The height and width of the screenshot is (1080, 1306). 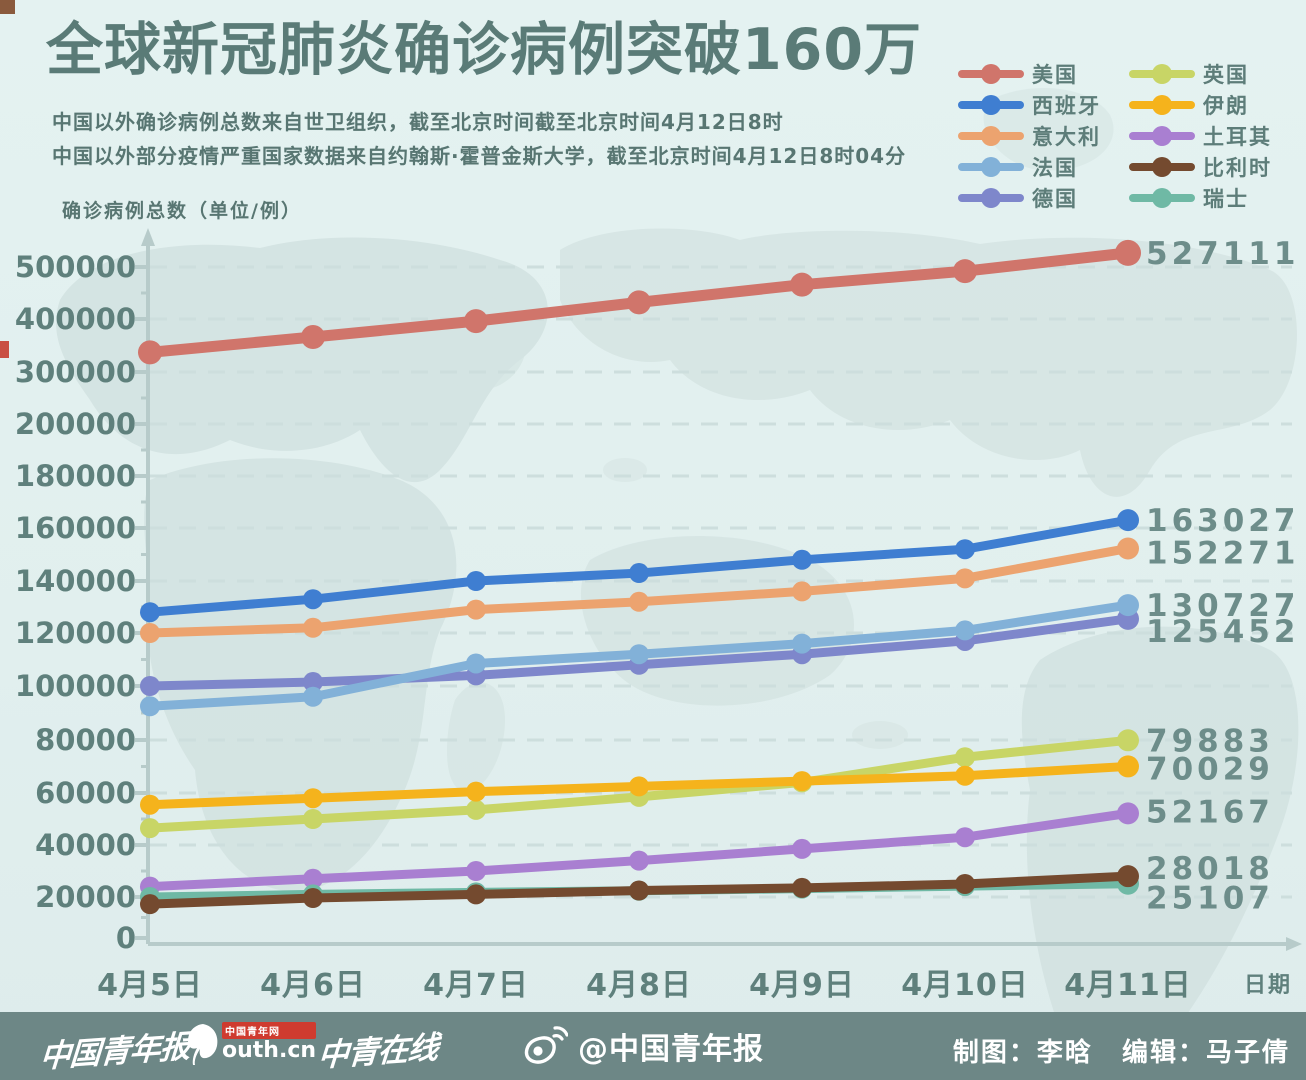 What do you see at coordinates (1222, 553) in the screenshot?
I see `end-value-label-意大利: 152271` at bounding box center [1222, 553].